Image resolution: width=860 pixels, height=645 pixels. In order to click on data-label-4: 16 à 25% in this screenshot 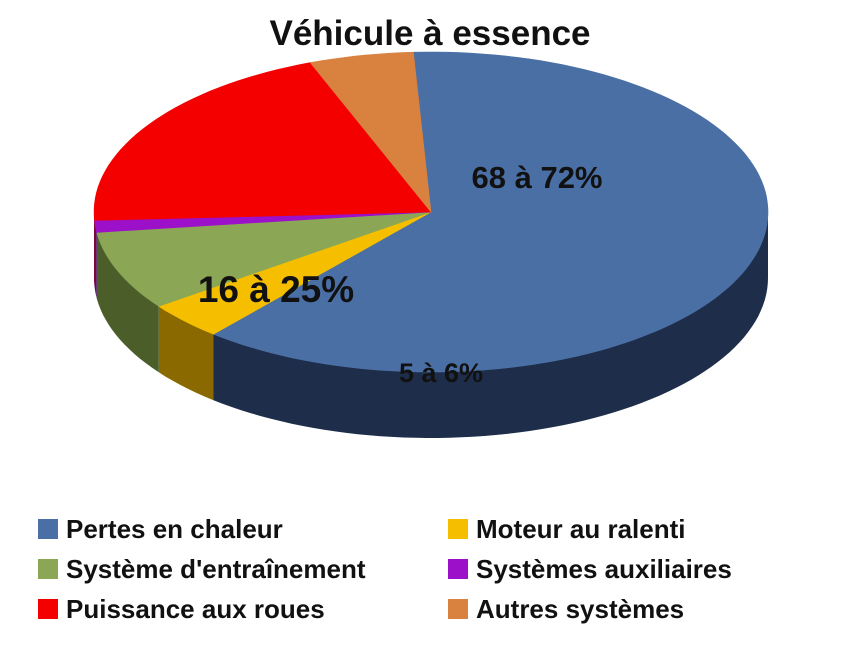, I will do `click(276, 289)`.